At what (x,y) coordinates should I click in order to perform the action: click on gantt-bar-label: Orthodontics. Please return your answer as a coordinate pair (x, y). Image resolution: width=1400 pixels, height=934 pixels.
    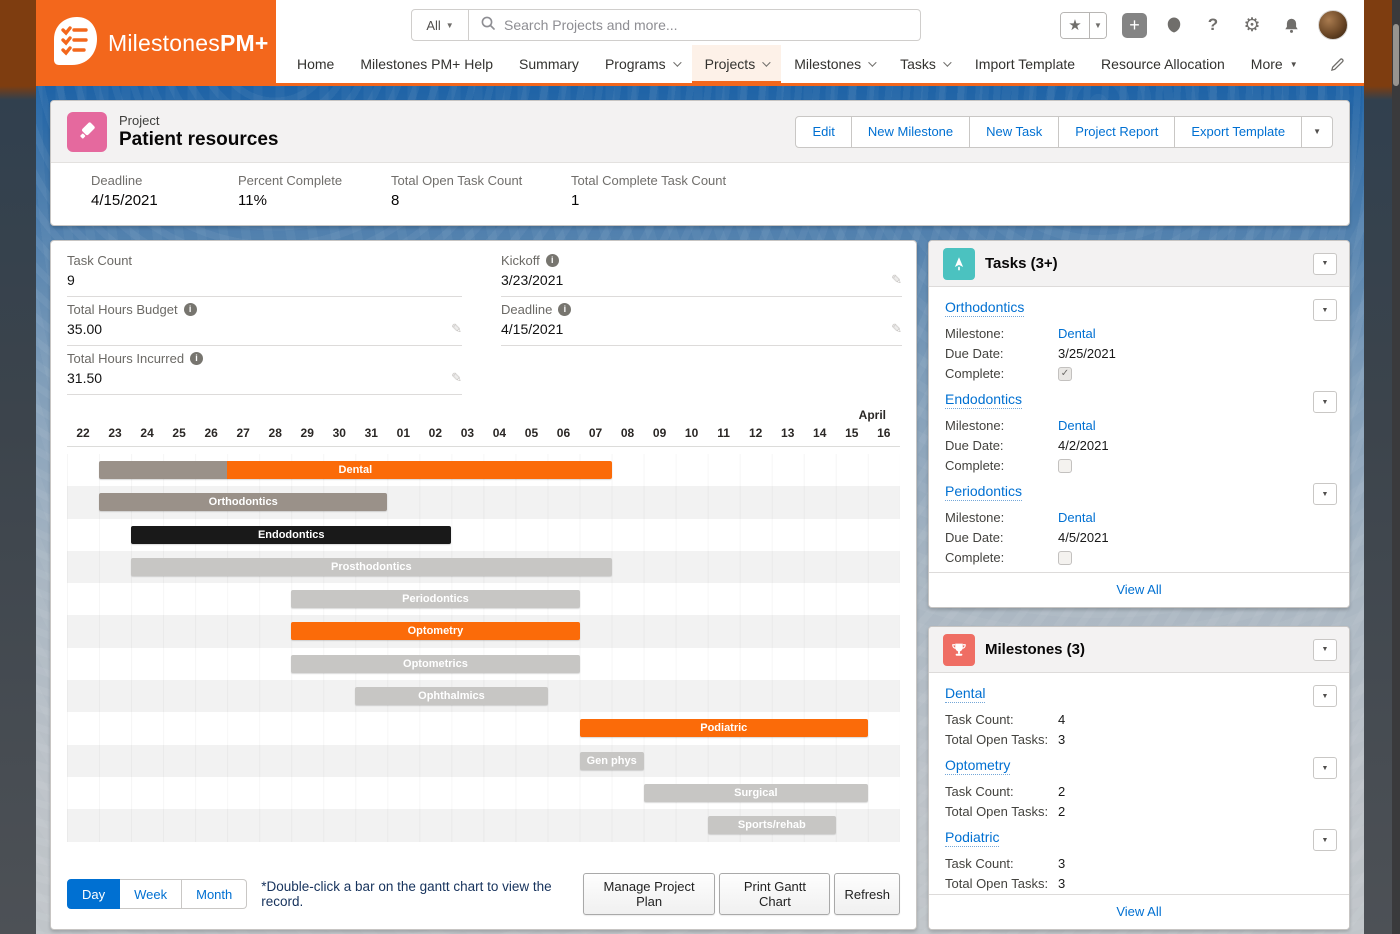
    Looking at the image, I should click on (243, 502).